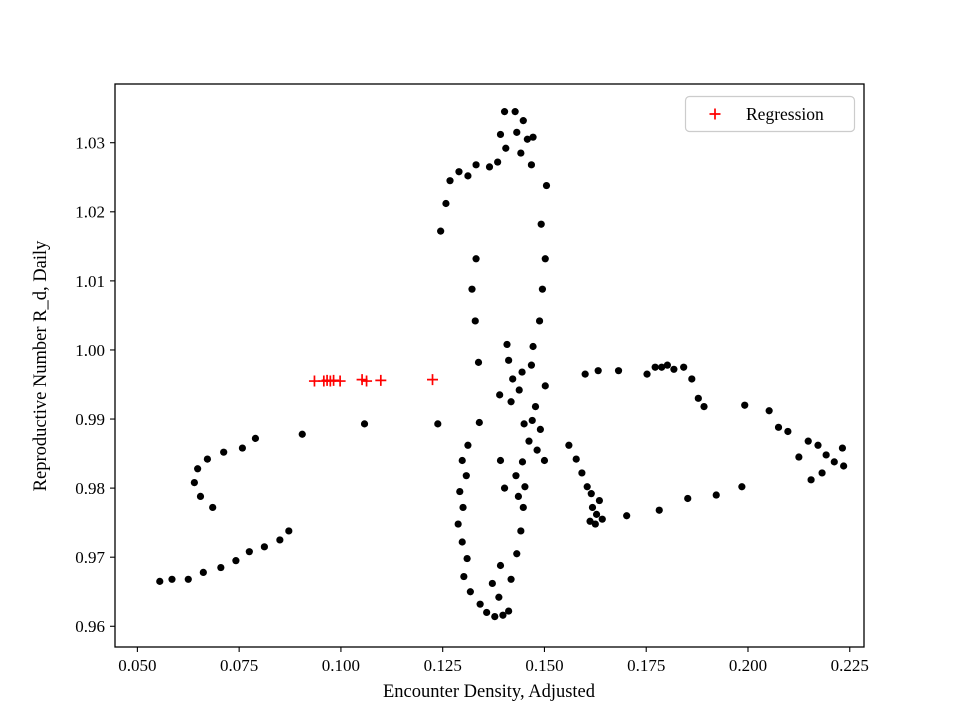 The width and height of the screenshot is (960, 720). What do you see at coordinates (90, 626) in the screenshot?
I see `y-tick-label: 0.96` at bounding box center [90, 626].